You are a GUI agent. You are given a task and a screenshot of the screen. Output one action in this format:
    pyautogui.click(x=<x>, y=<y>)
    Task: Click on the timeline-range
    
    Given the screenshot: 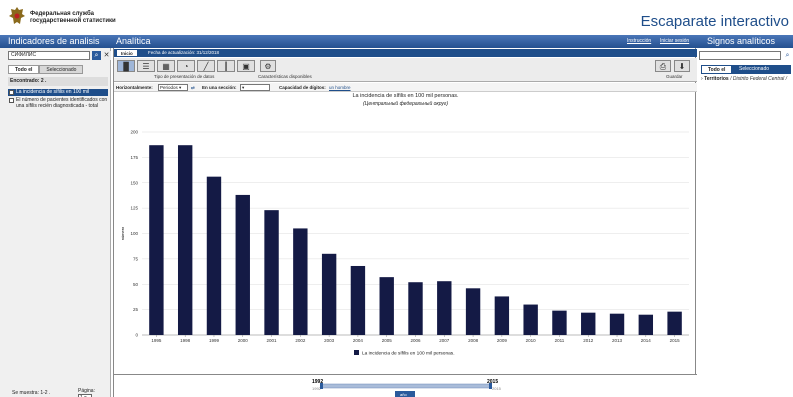 What is the action you would take?
    pyautogui.click(x=406, y=386)
    